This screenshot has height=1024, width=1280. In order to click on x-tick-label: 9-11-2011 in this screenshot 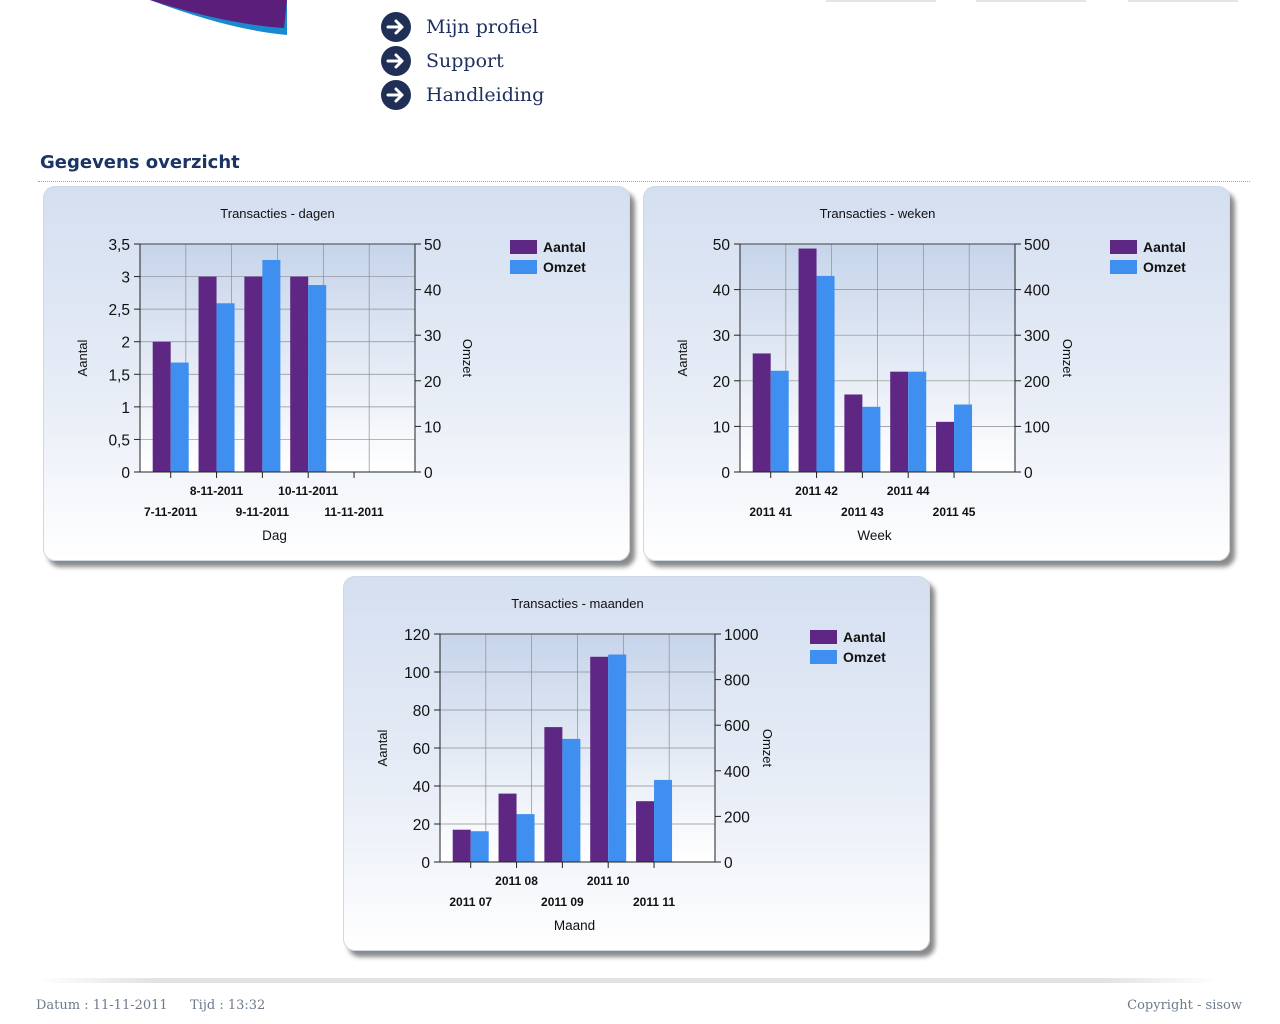, I will do `click(263, 512)`.